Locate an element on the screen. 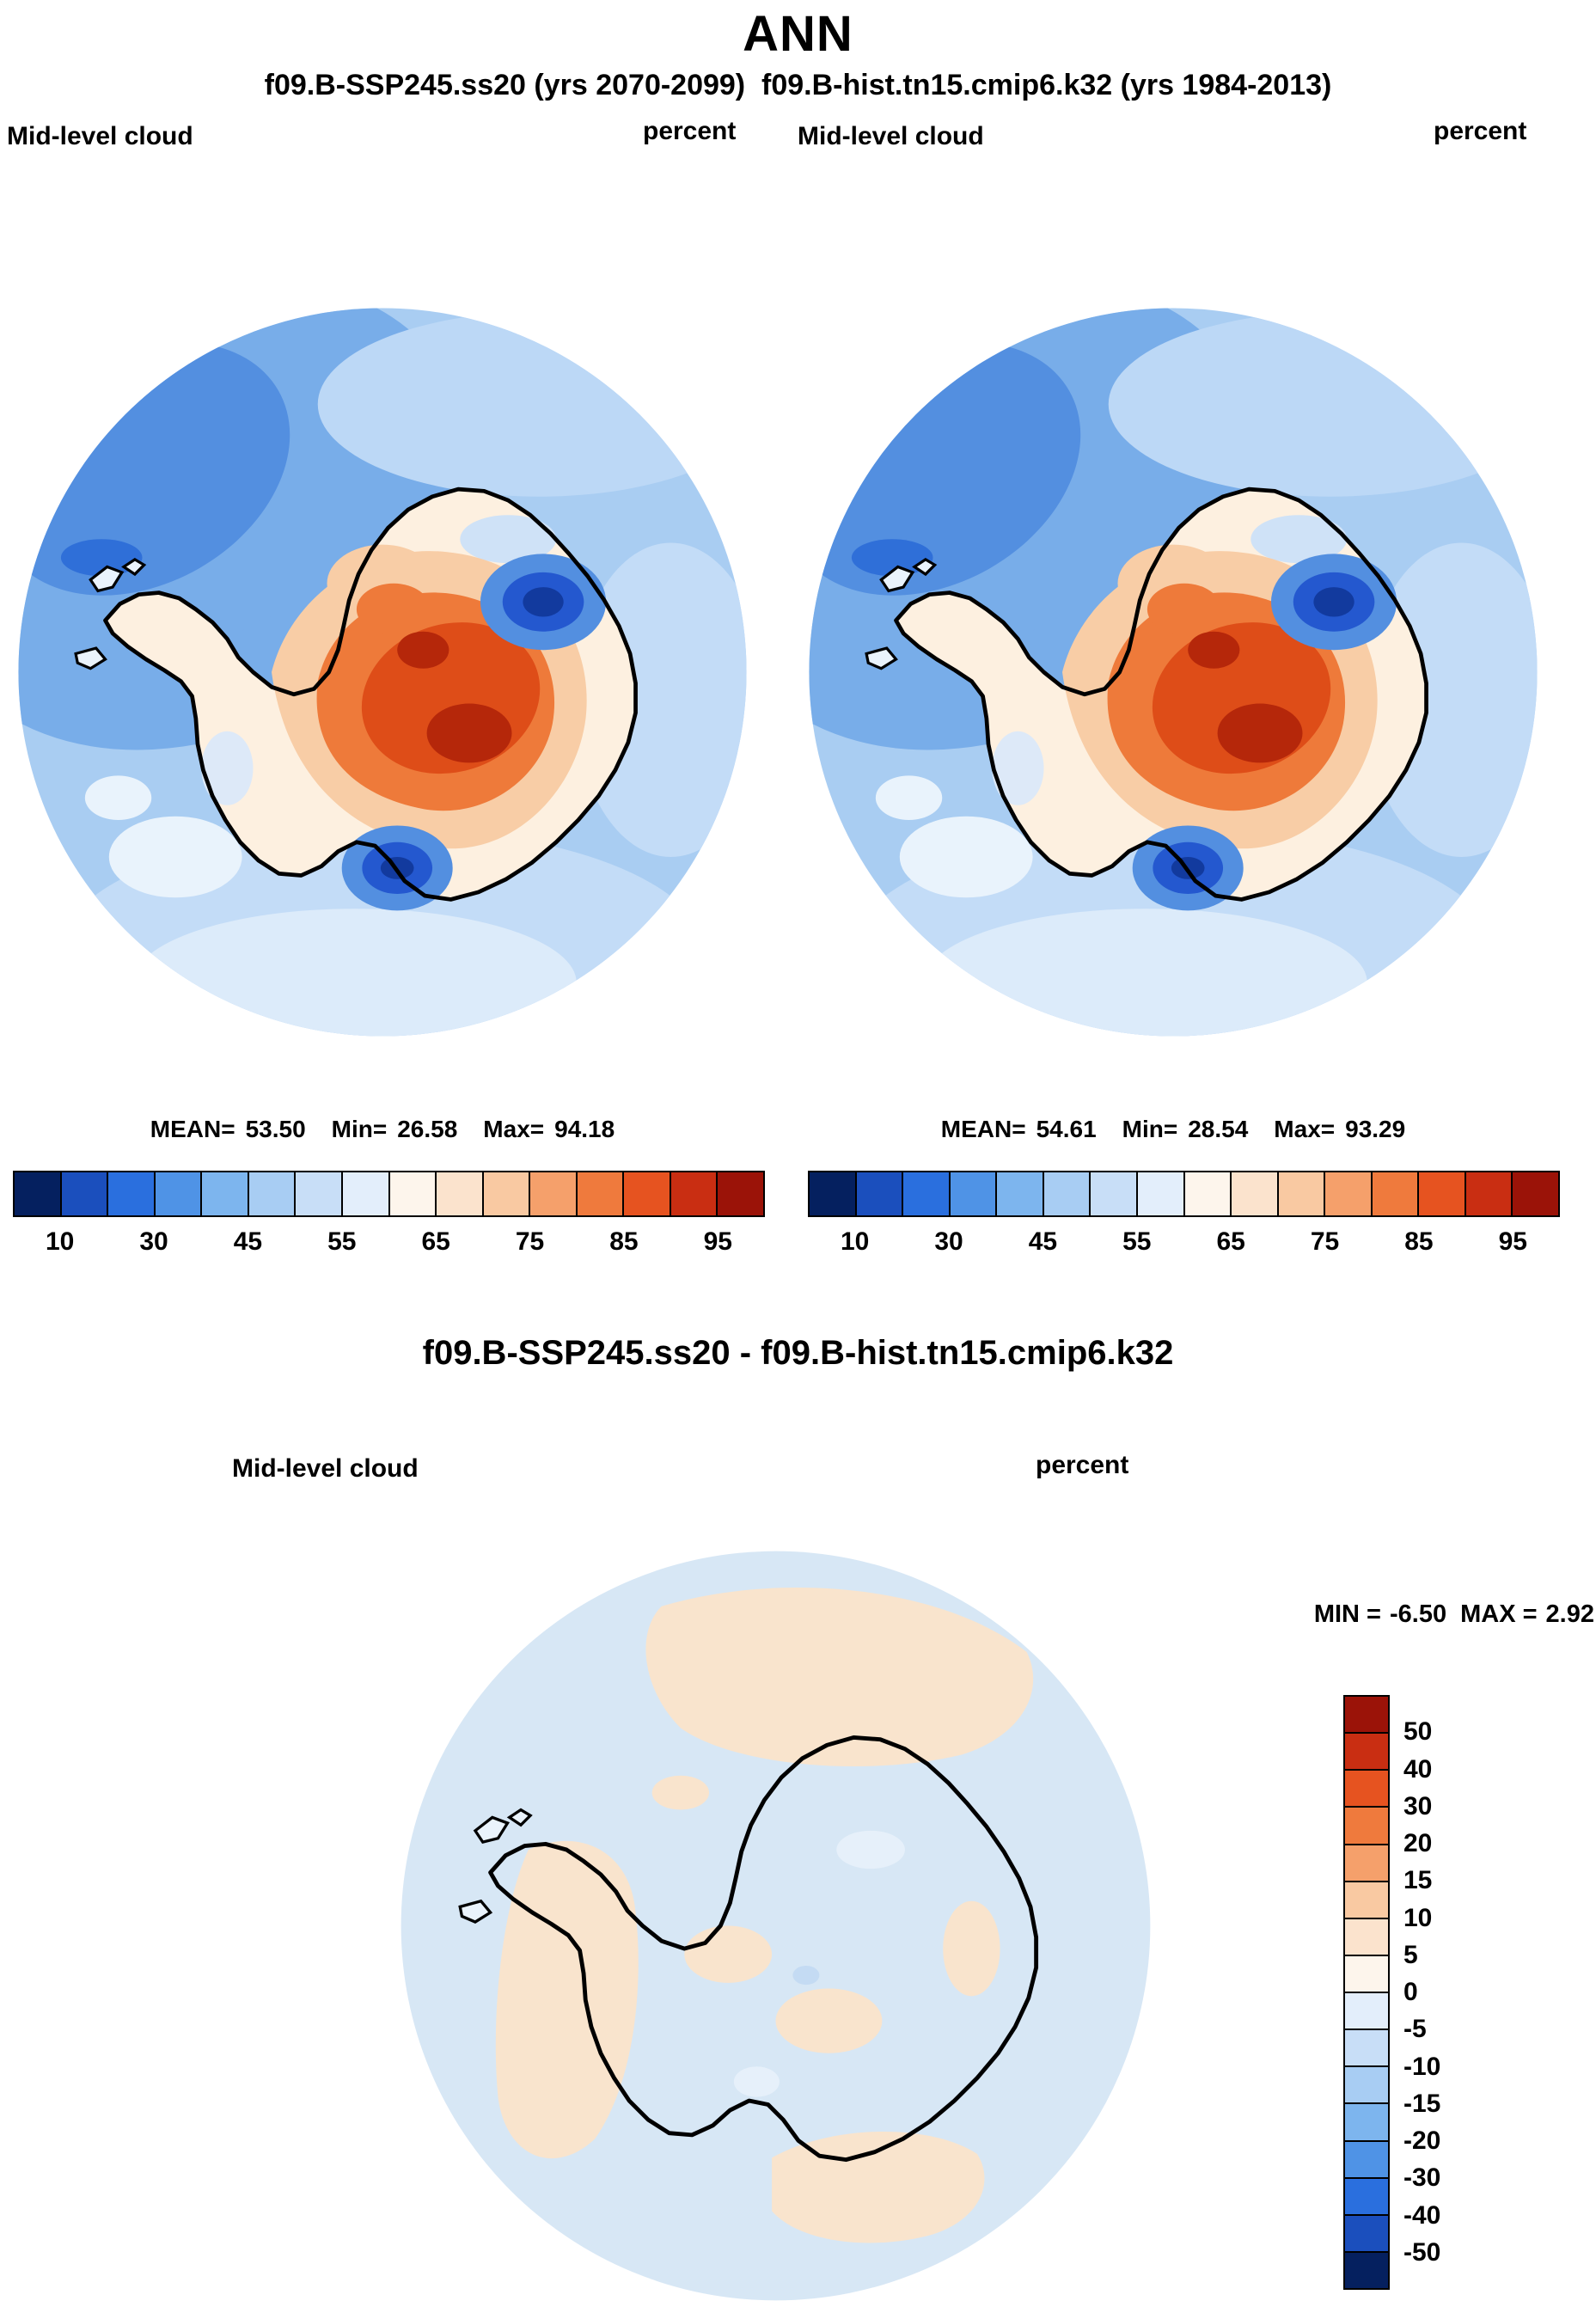  panel1-colorbar-ticks: 10 30 45 55 65 75 85 95 is located at coordinates (389, 1244).